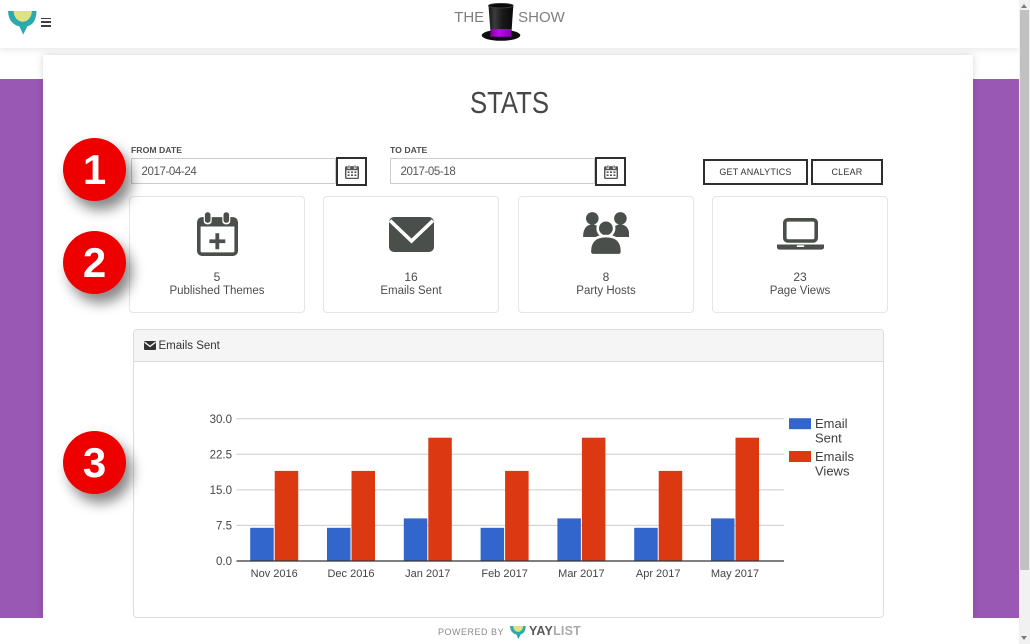  Describe the element at coordinates (221, 420) in the screenshot. I see `svg-text: 30.0` at that location.